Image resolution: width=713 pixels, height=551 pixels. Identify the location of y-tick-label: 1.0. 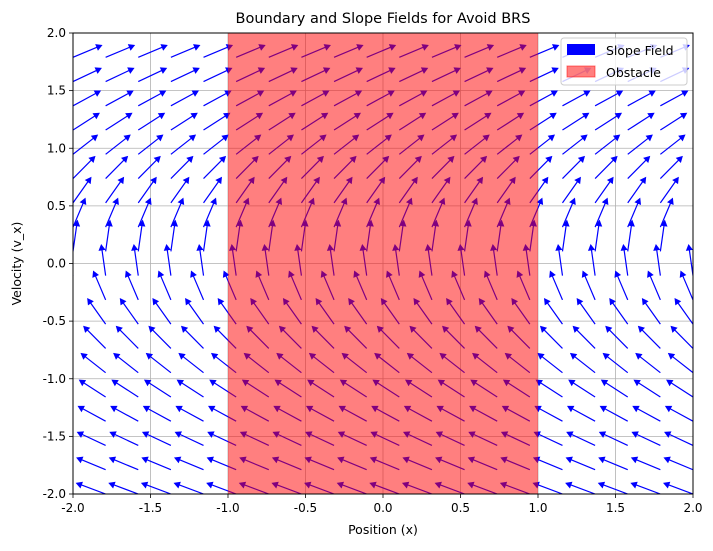
(56, 148).